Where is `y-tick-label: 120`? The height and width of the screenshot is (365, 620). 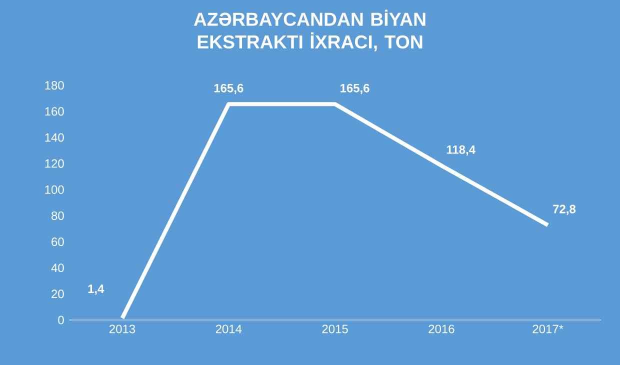
y-tick-label: 120 is located at coordinates (54, 163).